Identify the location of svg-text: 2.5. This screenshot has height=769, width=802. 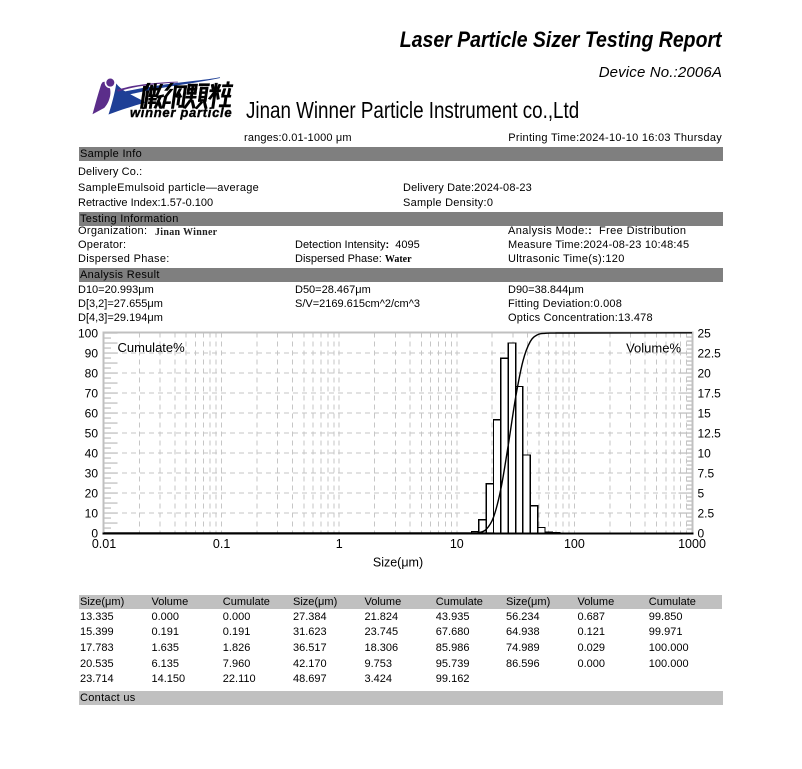
(706, 513).